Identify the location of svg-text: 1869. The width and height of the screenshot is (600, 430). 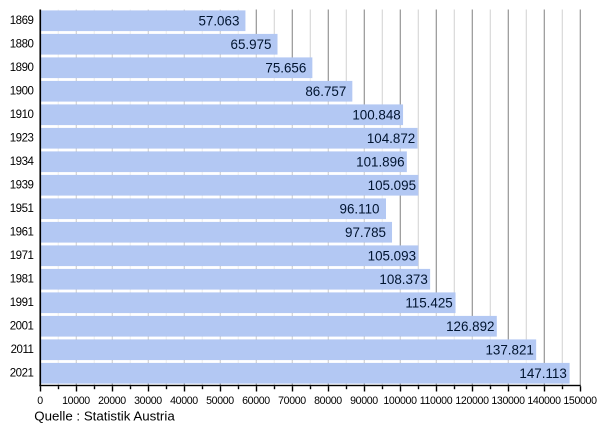
(22, 21).